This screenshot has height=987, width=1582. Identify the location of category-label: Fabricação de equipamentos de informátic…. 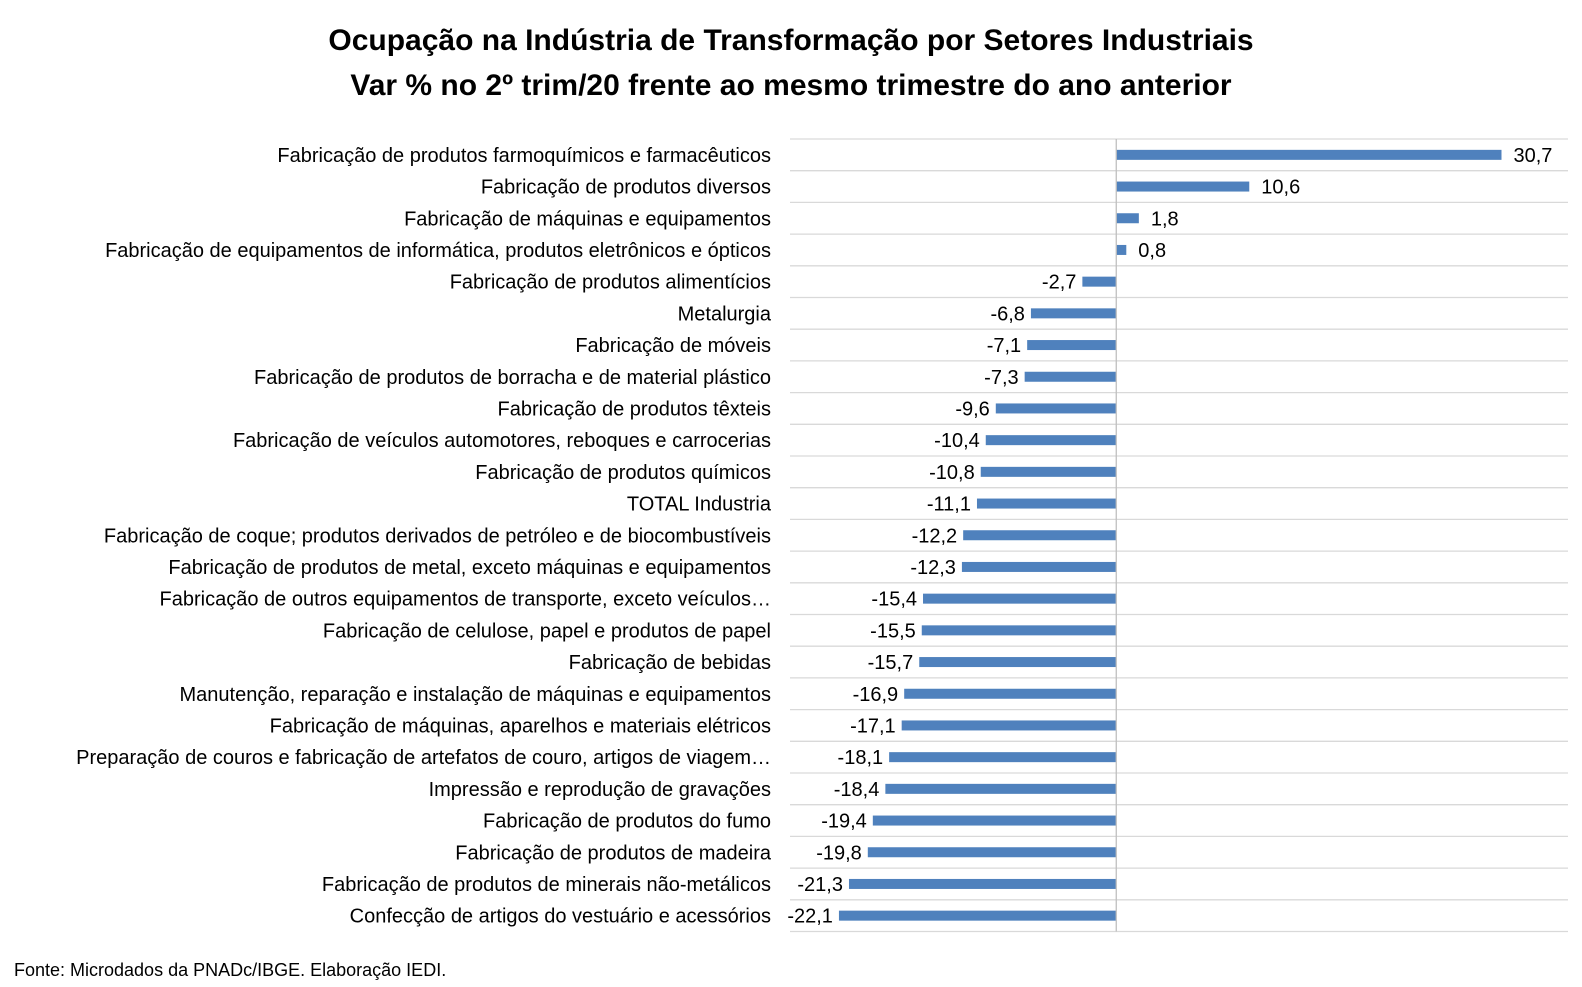
(438, 251).